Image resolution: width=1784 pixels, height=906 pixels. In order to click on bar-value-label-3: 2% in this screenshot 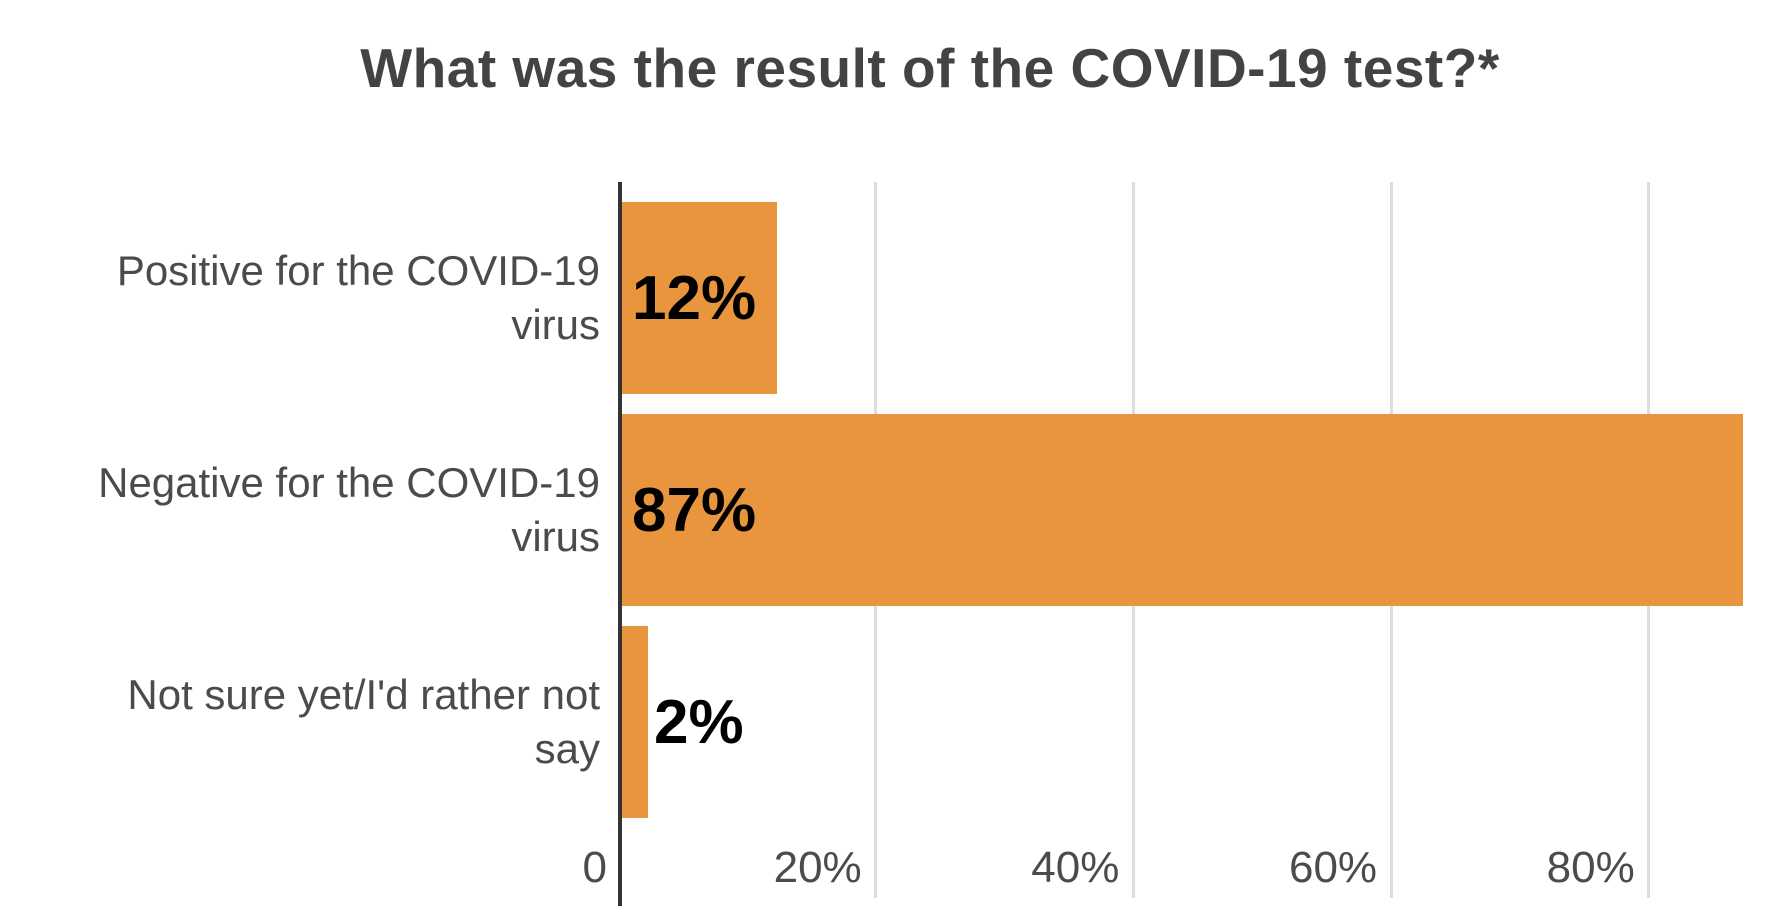, I will do `click(699, 722)`.